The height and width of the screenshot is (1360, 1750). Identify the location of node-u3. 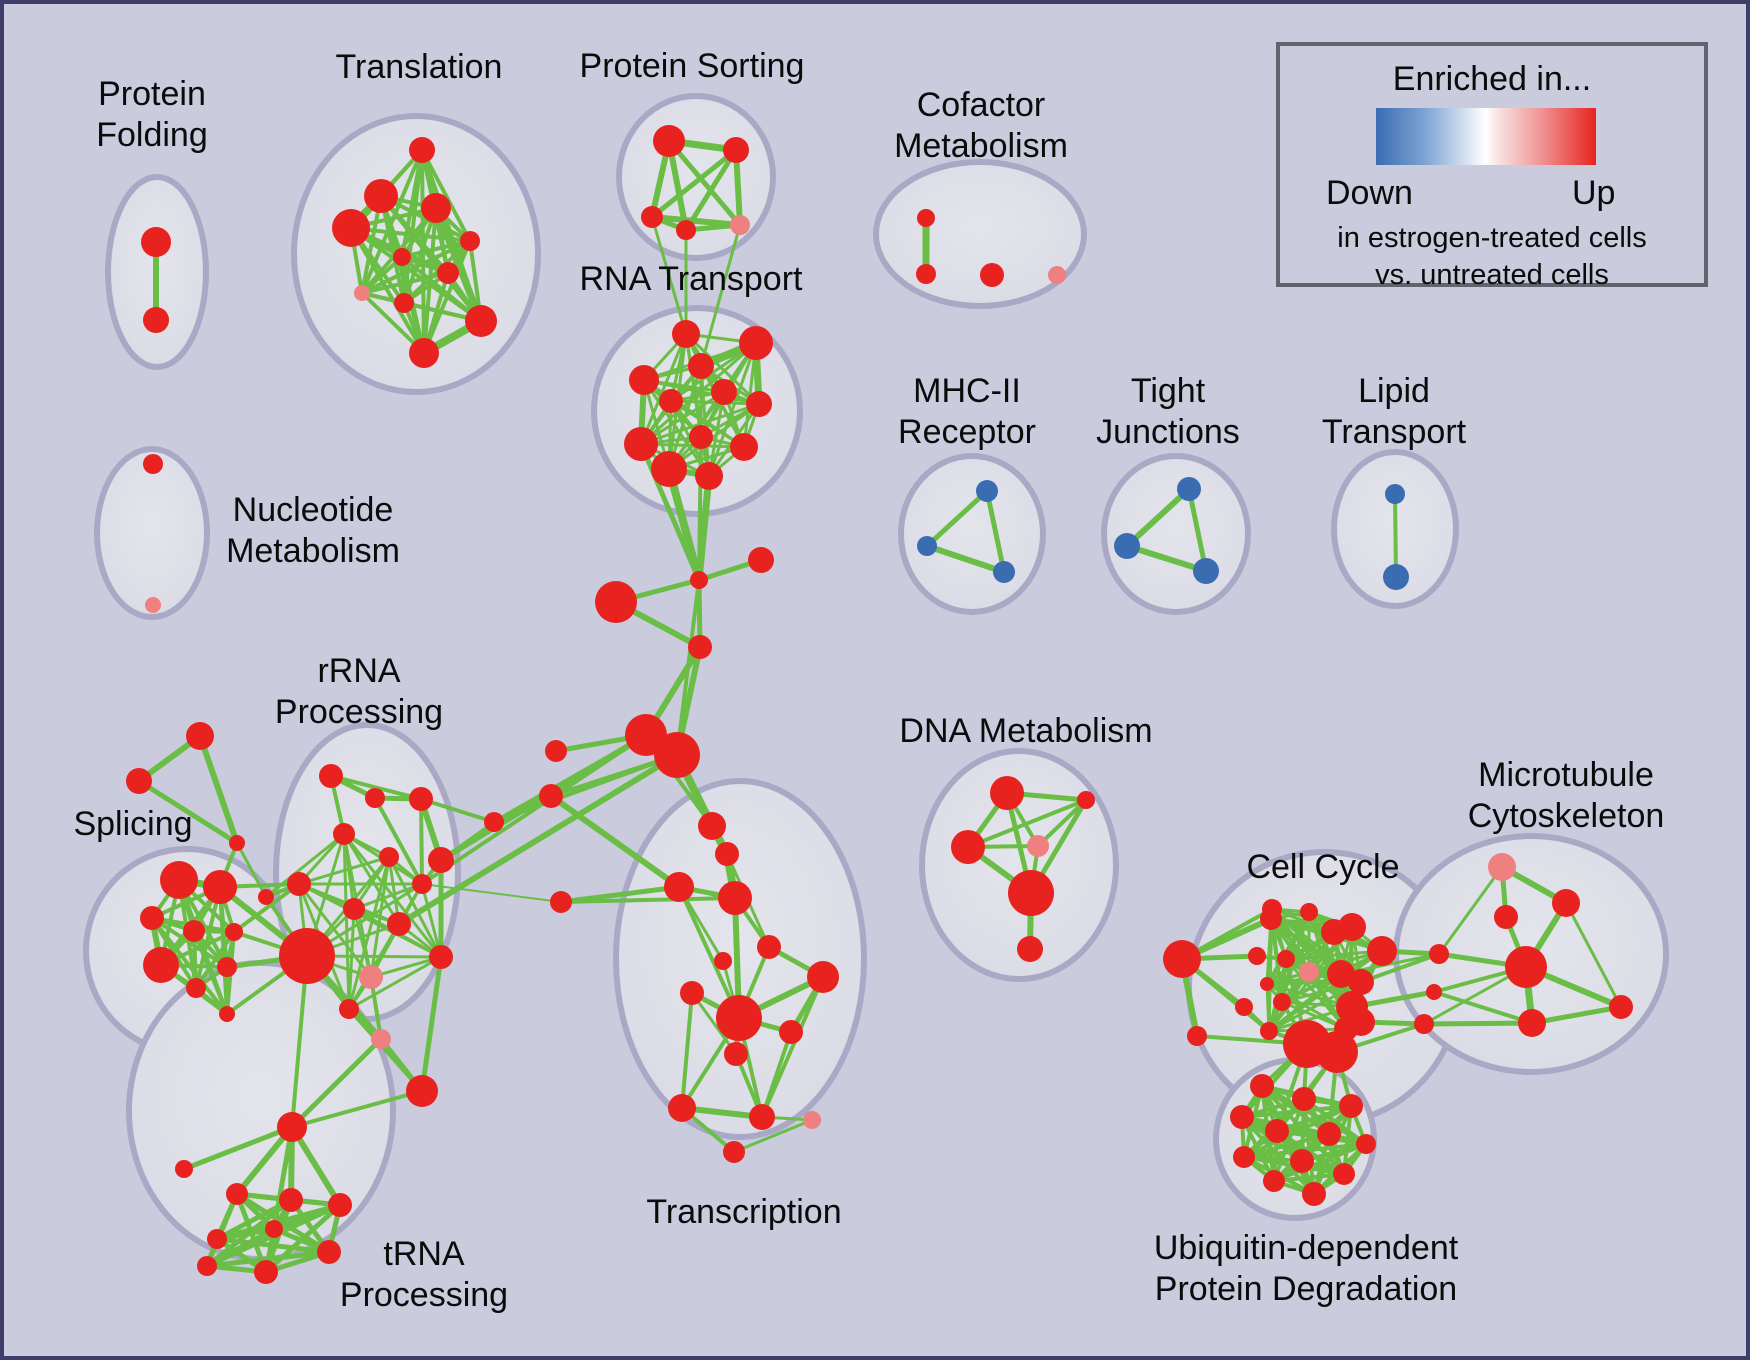
(291, 1200).